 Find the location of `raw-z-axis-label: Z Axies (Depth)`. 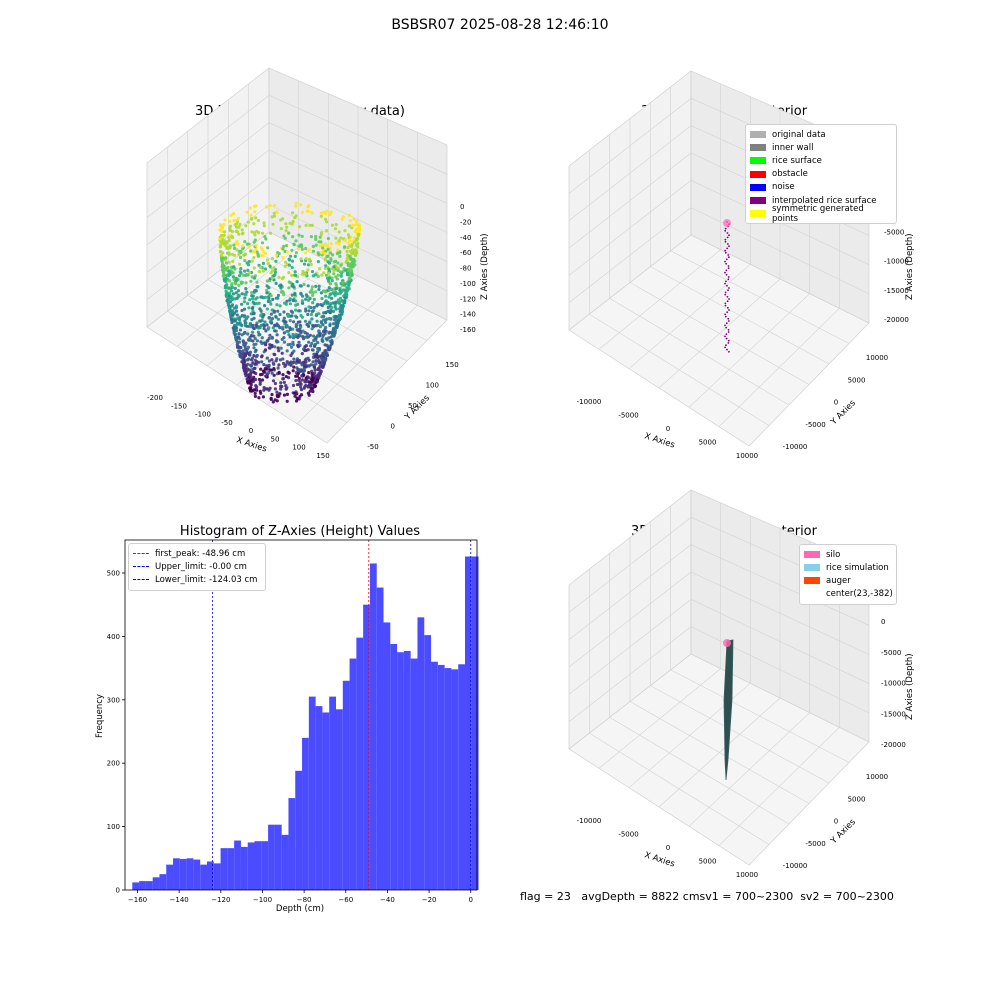

raw-z-axis-label: Z Axies (Depth) is located at coordinates (485, 266).